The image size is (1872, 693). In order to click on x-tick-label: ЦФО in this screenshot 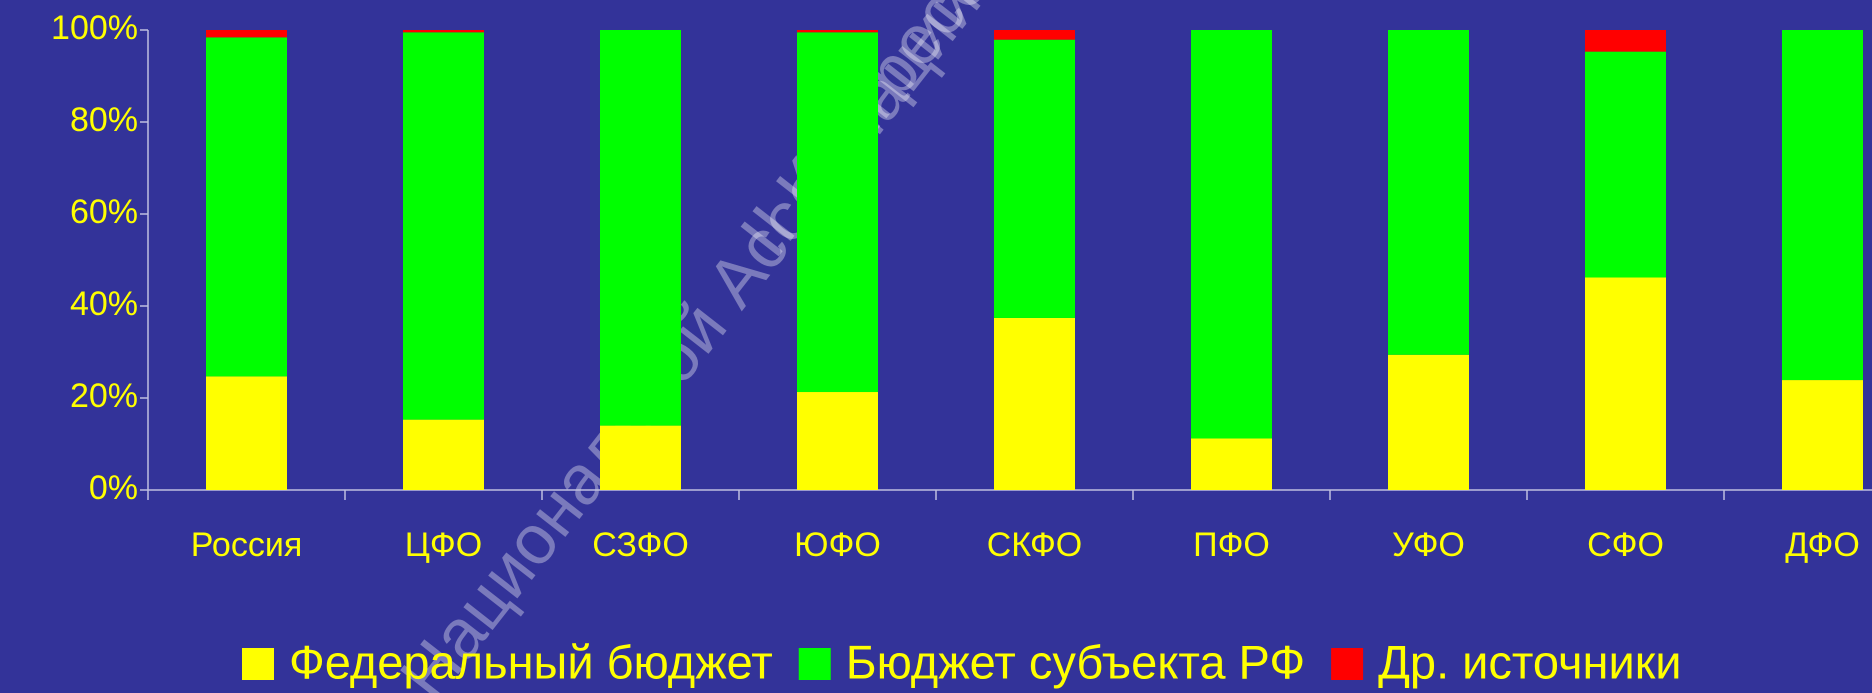, I will do `click(443, 545)`.